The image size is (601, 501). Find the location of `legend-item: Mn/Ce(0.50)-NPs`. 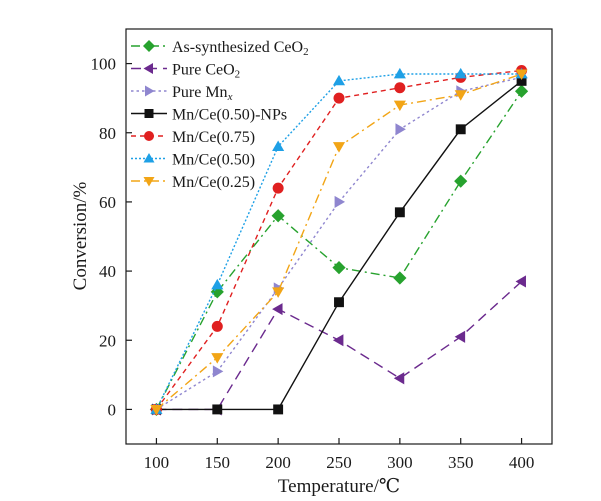

legend-item: Mn/Ce(0.50)-NPs is located at coordinates (209, 115).